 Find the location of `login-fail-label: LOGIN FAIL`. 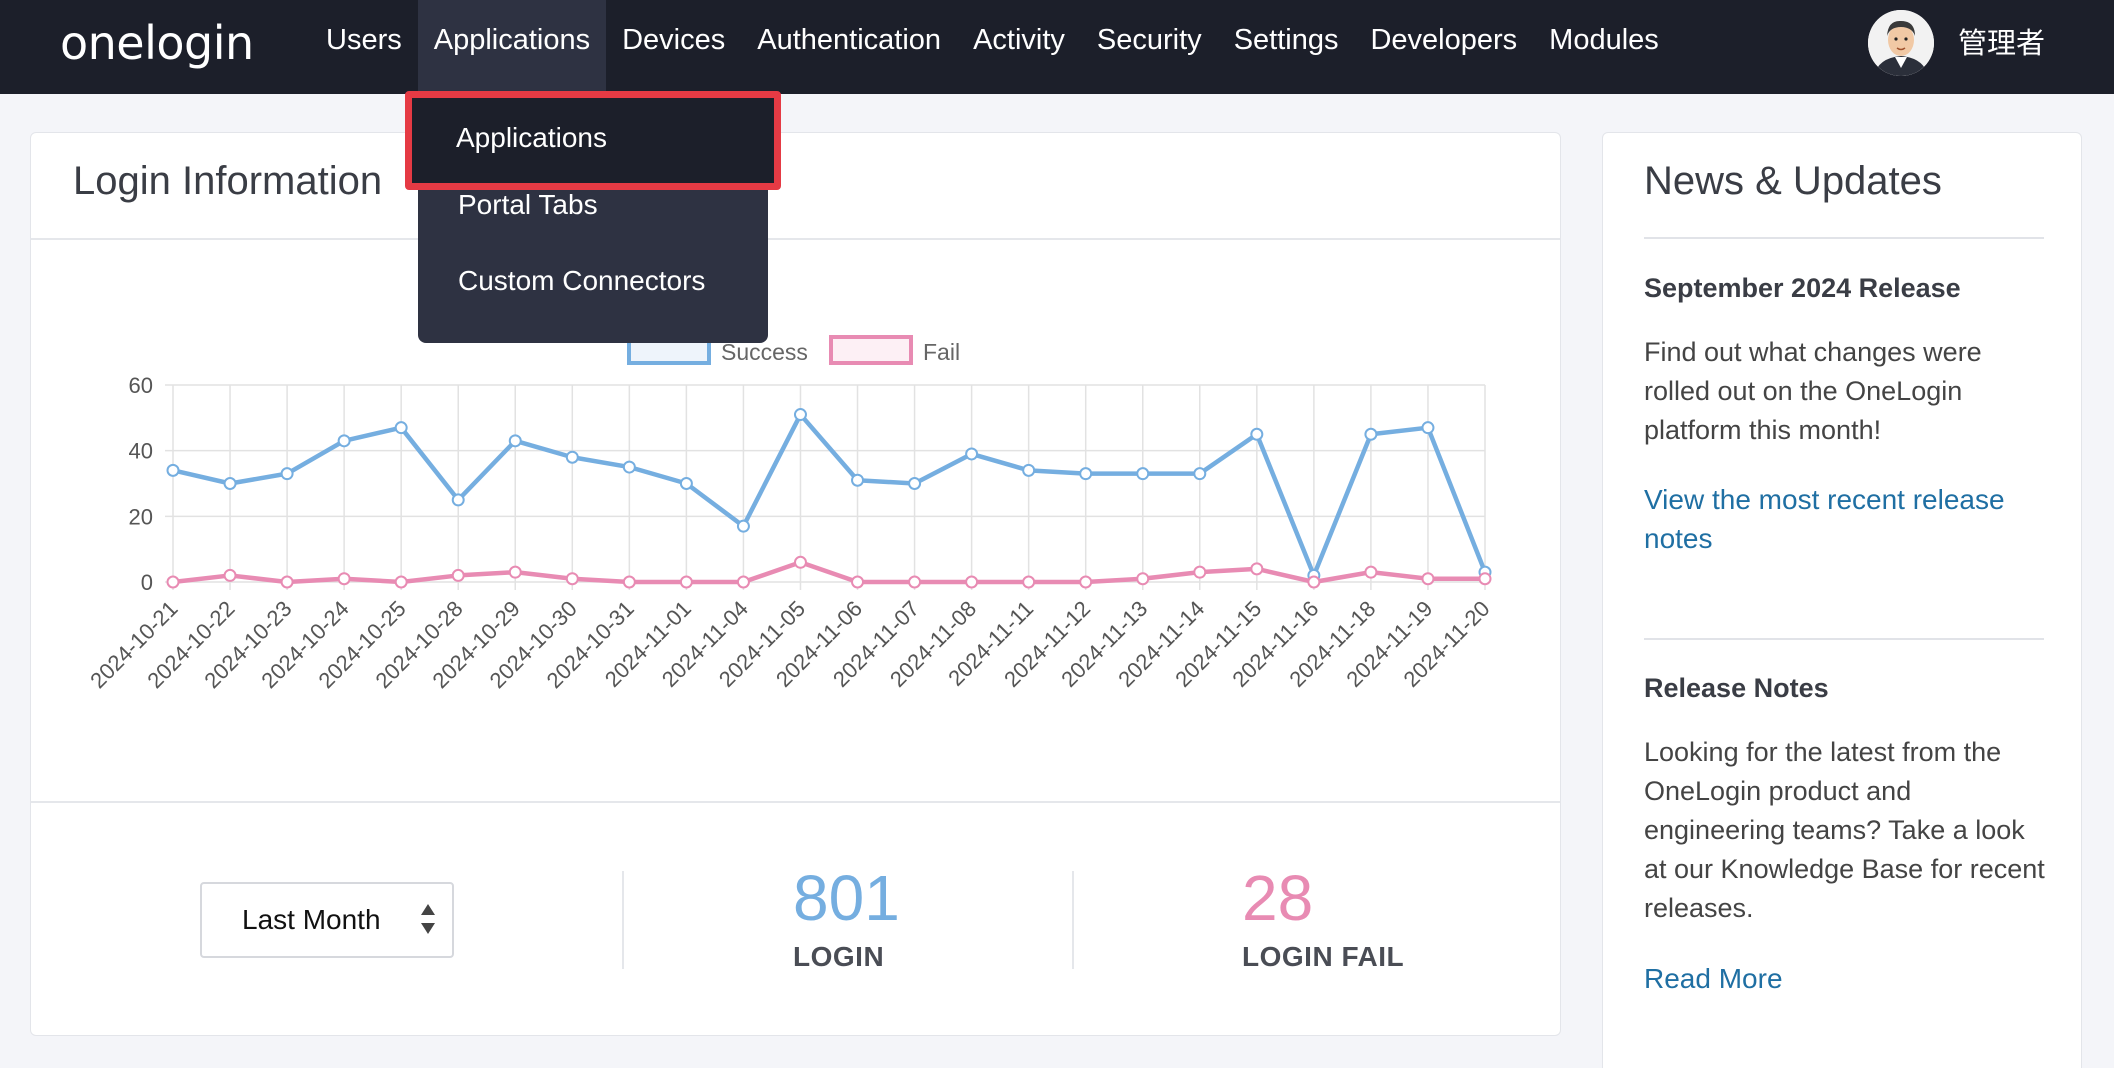

login-fail-label: LOGIN FAIL is located at coordinates (1323, 956).